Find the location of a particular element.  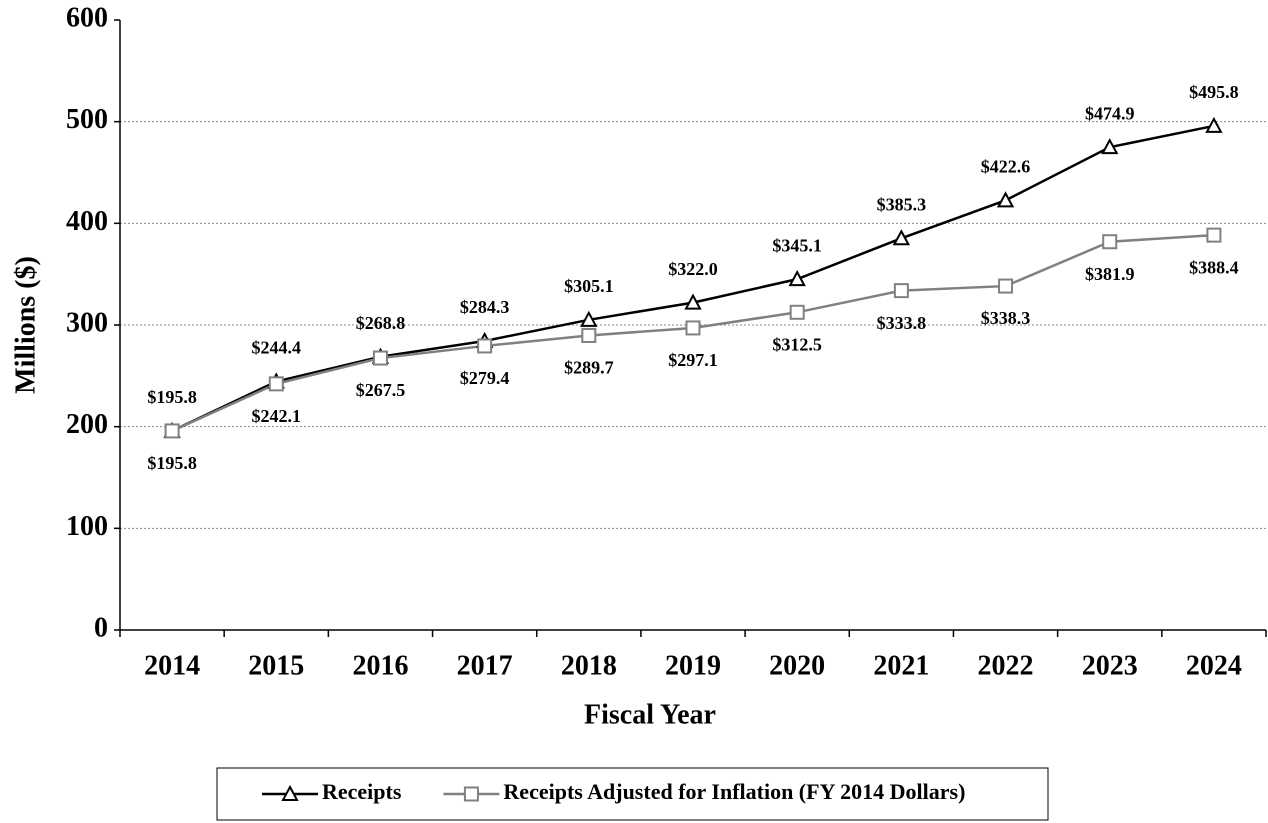

x-axis-title: Fiscal Year is located at coordinates (650, 714).